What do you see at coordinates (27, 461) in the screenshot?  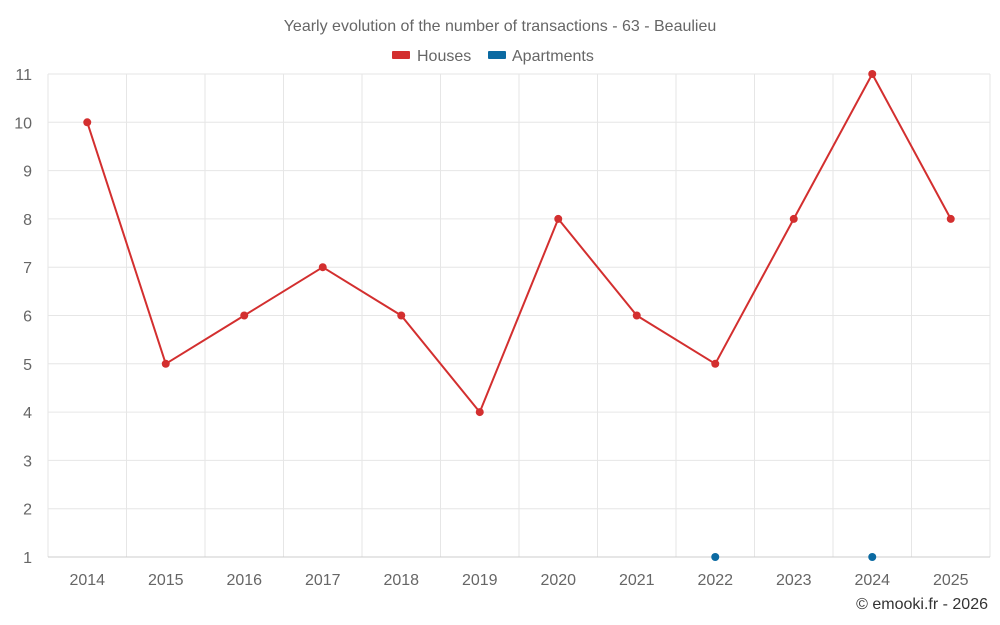 I see `y-tick-label: 3` at bounding box center [27, 461].